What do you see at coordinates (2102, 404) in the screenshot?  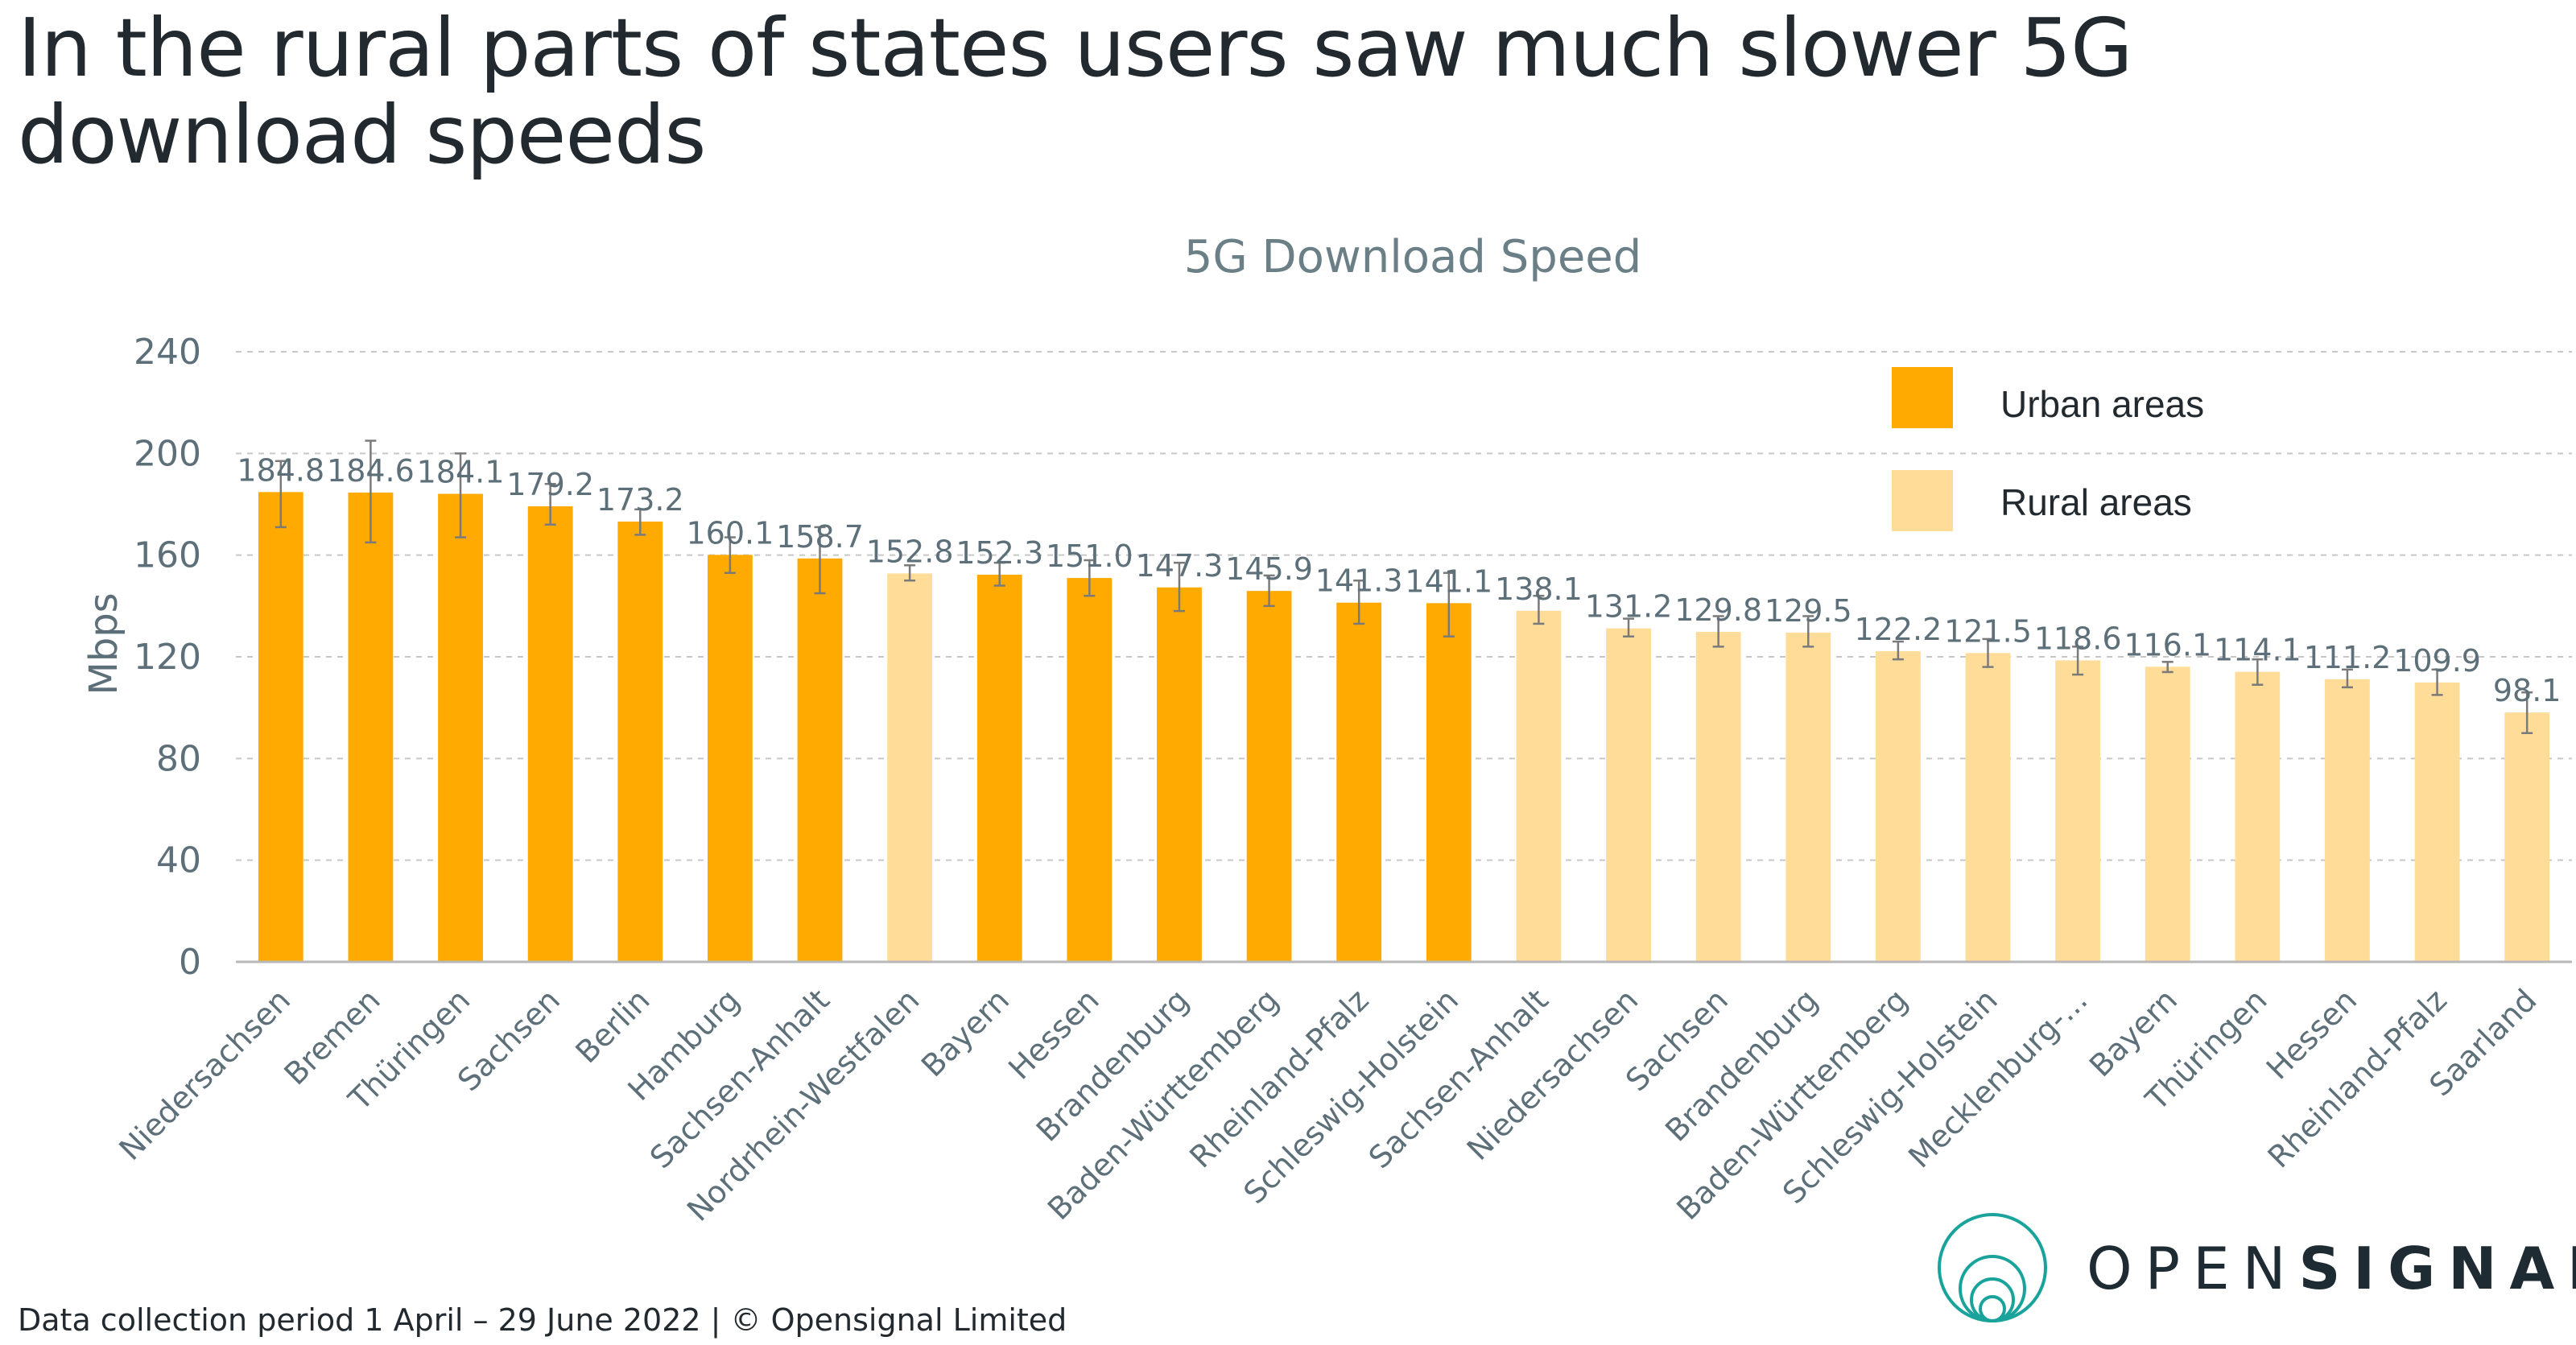 I see `legend-label-urban: Urban areas` at bounding box center [2102, 404].